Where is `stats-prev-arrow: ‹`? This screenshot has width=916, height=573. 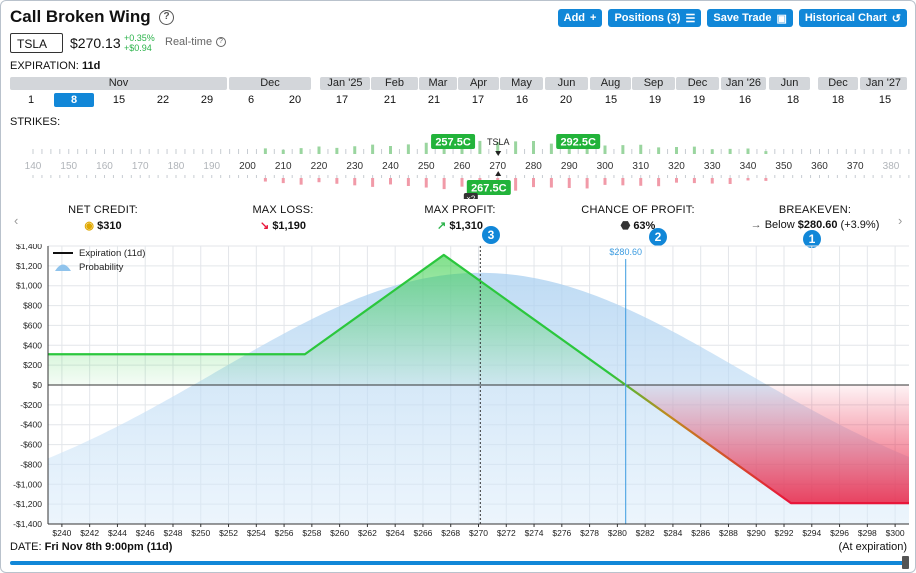 stats-prev-arrow: ‹ is located at coordinates (16, 220).